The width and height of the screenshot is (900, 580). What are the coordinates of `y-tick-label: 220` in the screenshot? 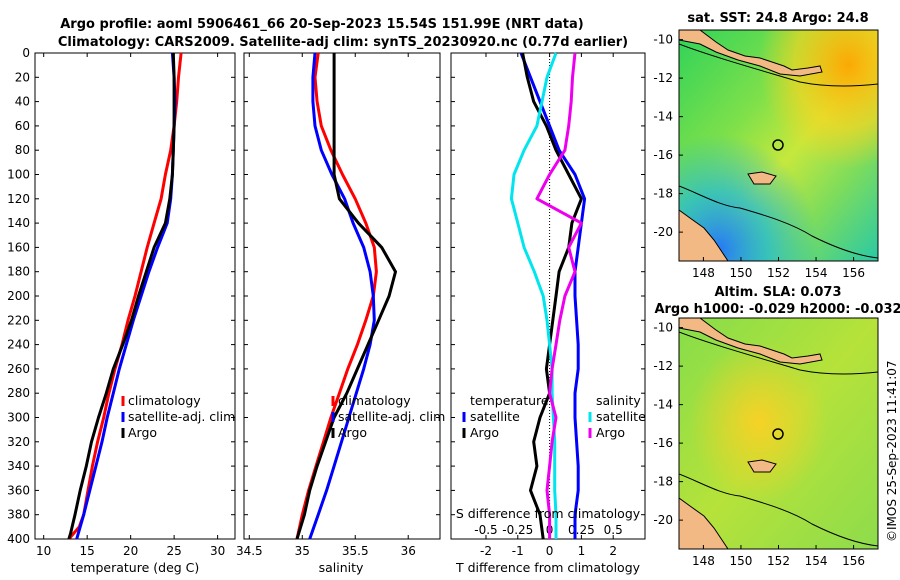 It's located at (18, 320).